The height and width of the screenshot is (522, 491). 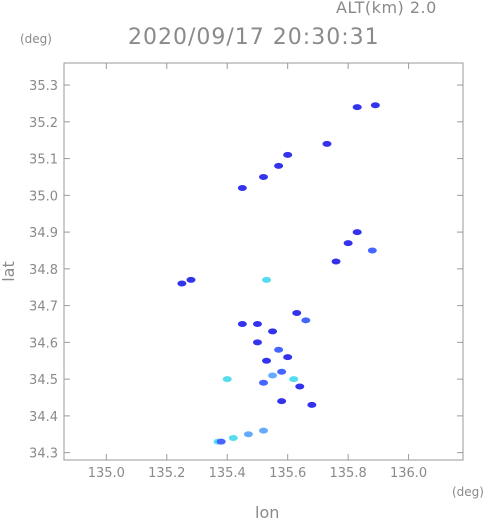 I want to click on y-tick-label: 35.0, so click(x=43, y=196).